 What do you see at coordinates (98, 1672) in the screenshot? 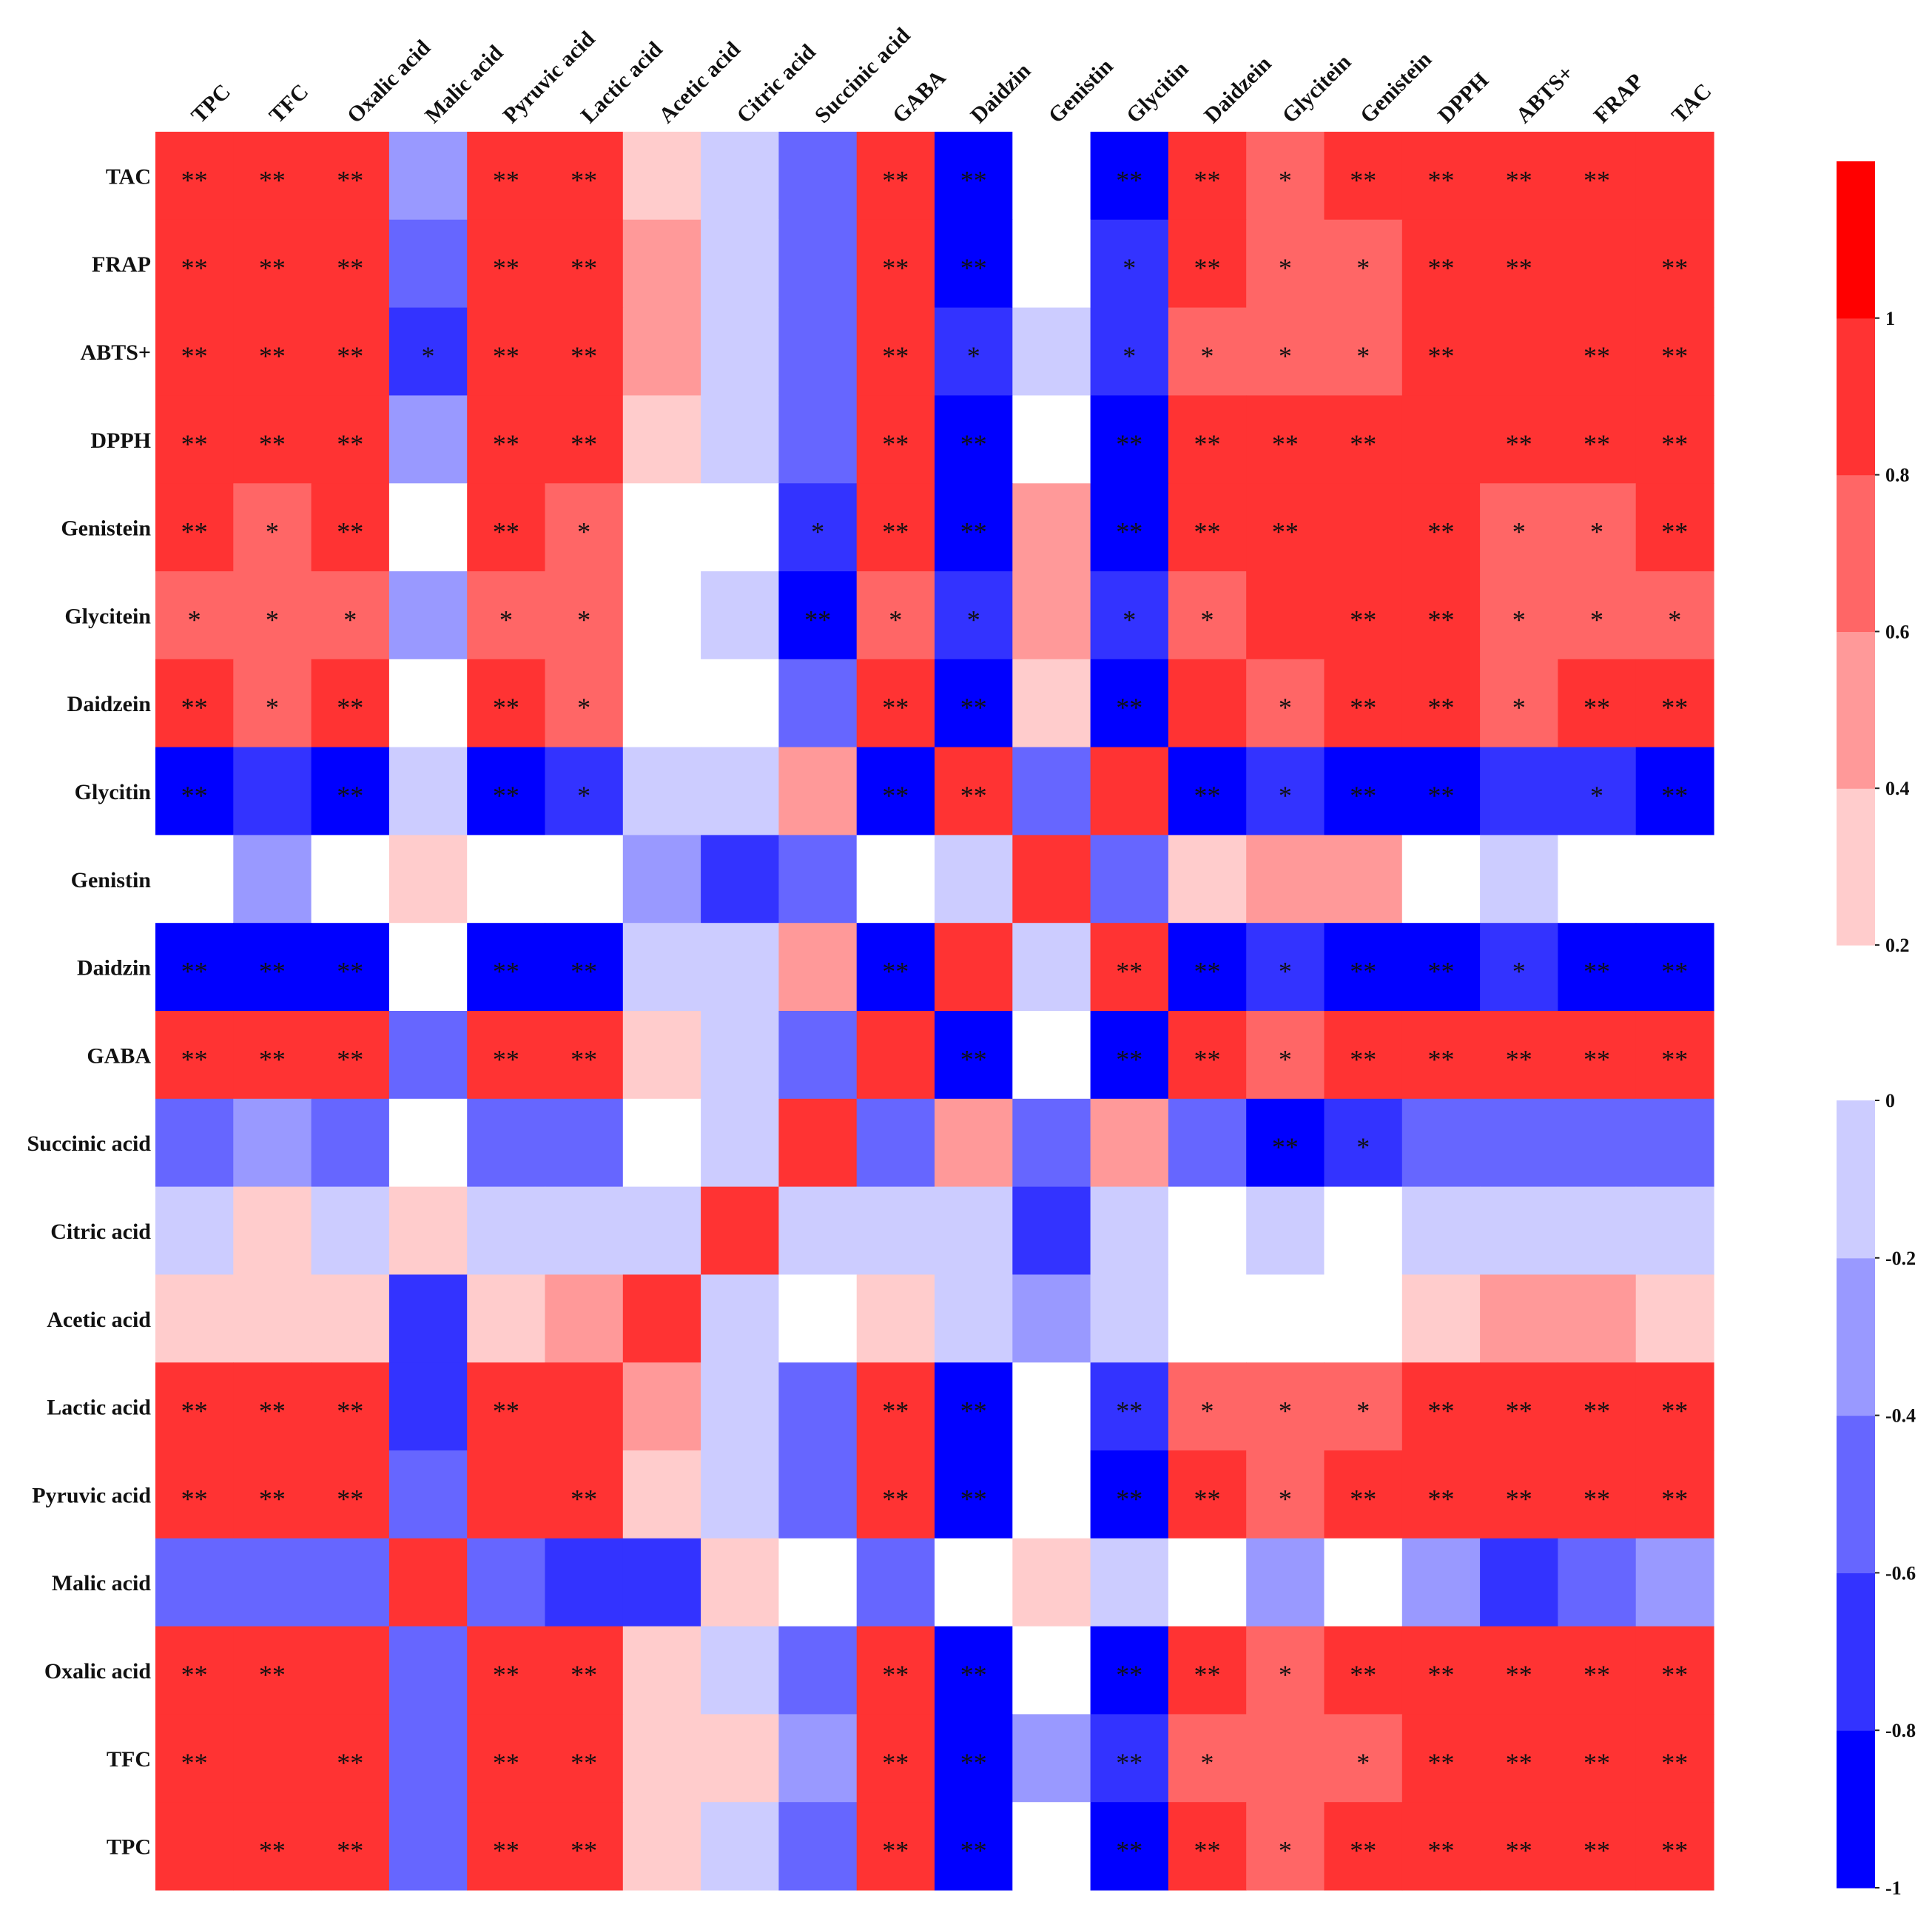
I see `row-label-oxalic-acid: Oxalic acid` at bounding box center [98, 1672].